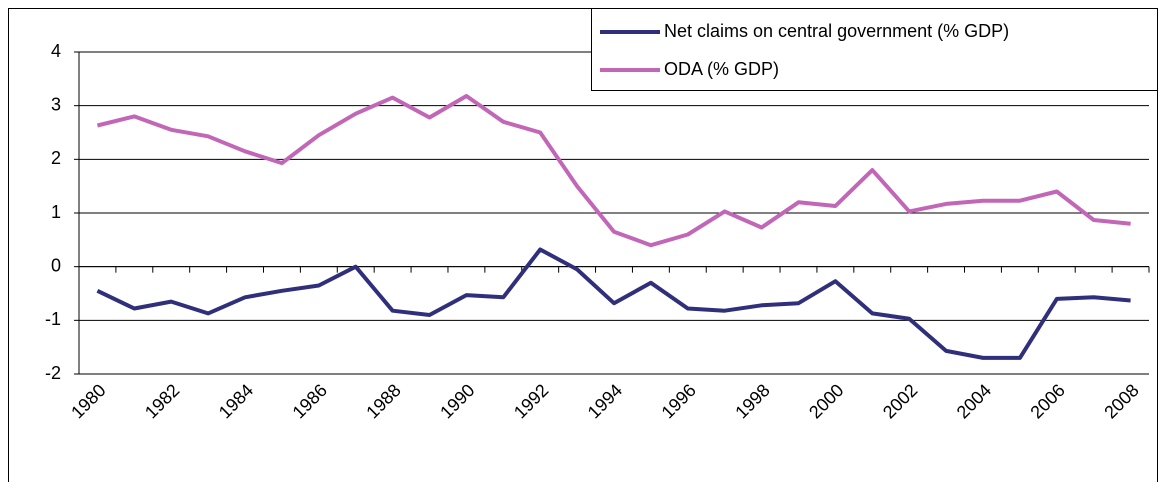  I want to click on y-tick-label: 4, so click(56, 51).